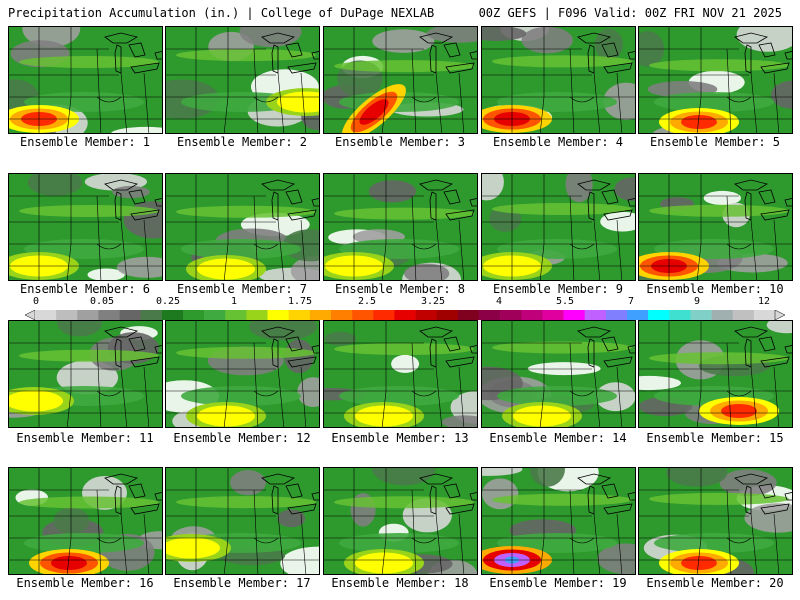 This screenshot has height=600, width=800. Describe the element at coordinates (558, 142) in the screenshot. I see `ensemble-member-label: Ensemble Member: 4` at that location.